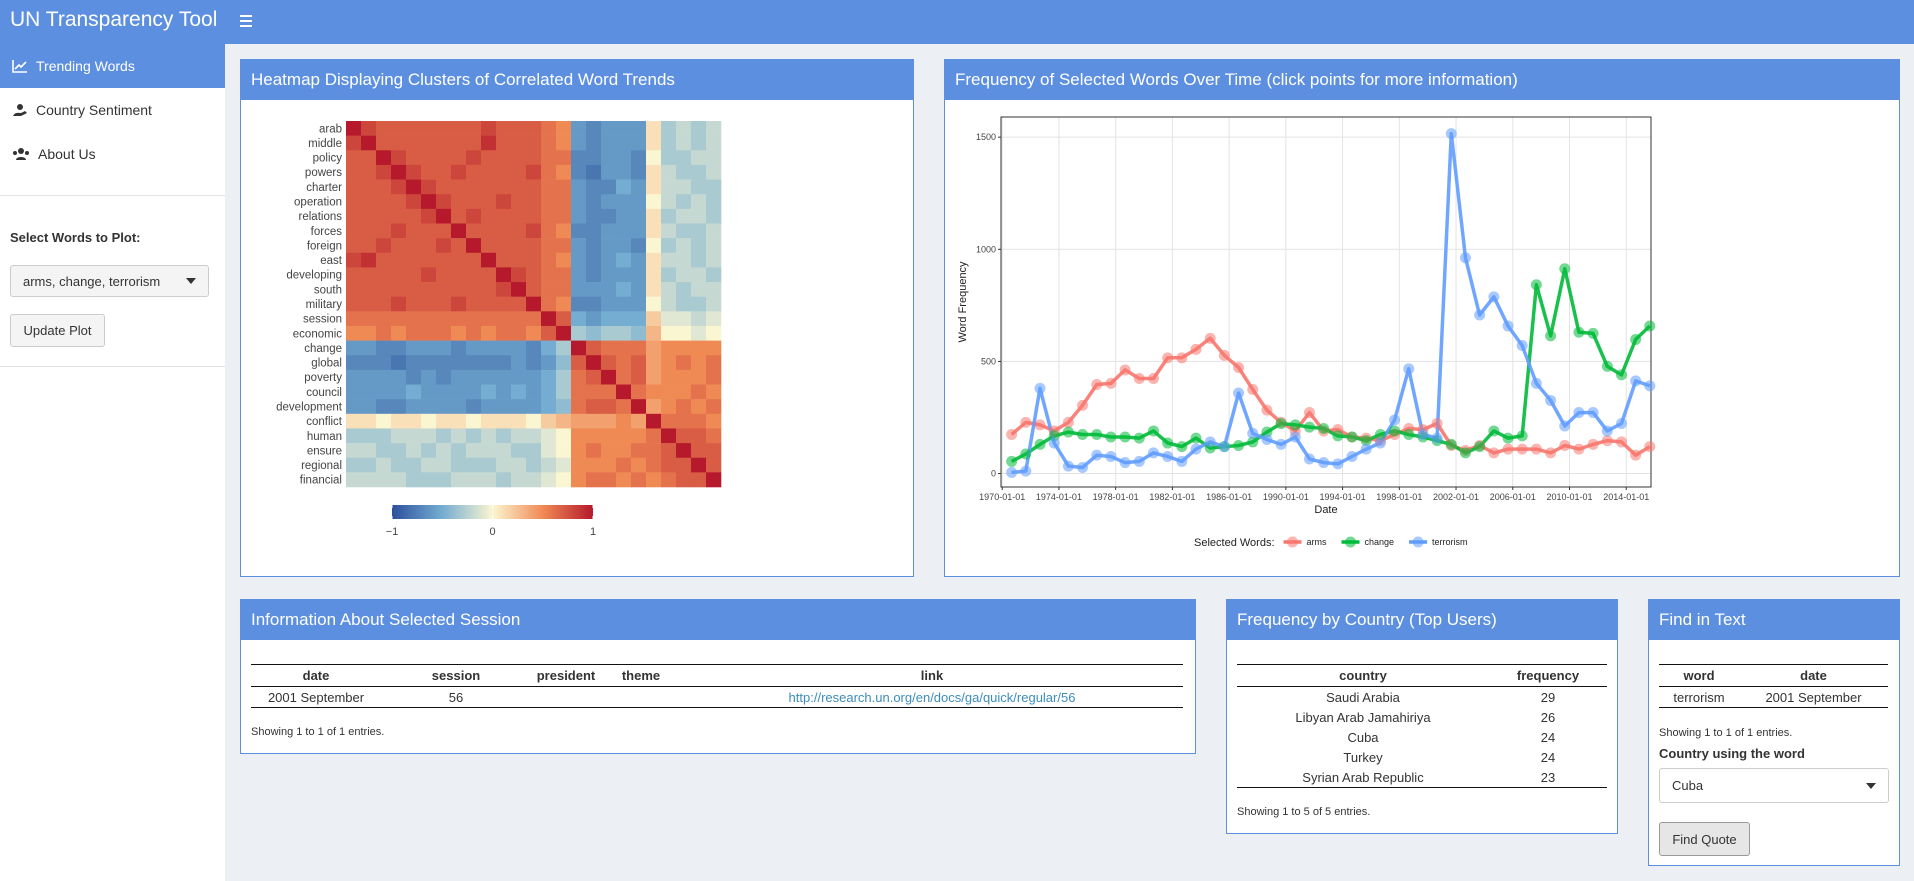  What do you see at coordinates (112, 66) in the screenshot?
I see `menu-item: Trending Words` at bounding box center [112, 66].